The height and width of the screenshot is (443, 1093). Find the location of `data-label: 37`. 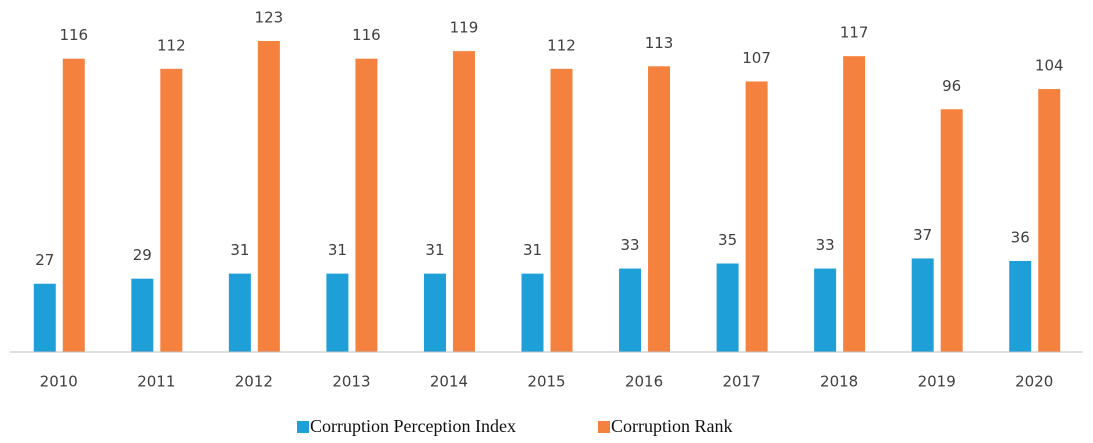

data-label: 37 is located at coordinates (922, 235).